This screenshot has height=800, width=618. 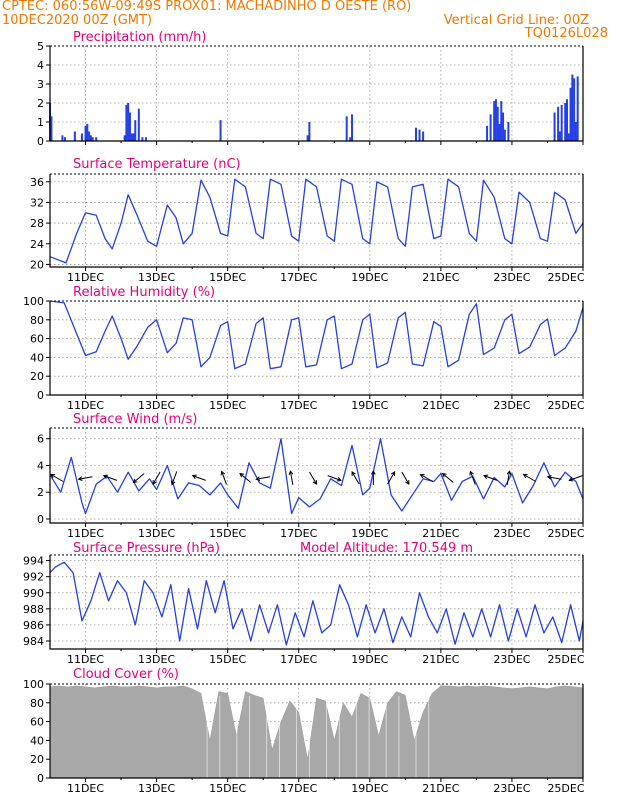 I want to click on panel-rh-xtick-label: 17DEC, so click(x=298, y=405).